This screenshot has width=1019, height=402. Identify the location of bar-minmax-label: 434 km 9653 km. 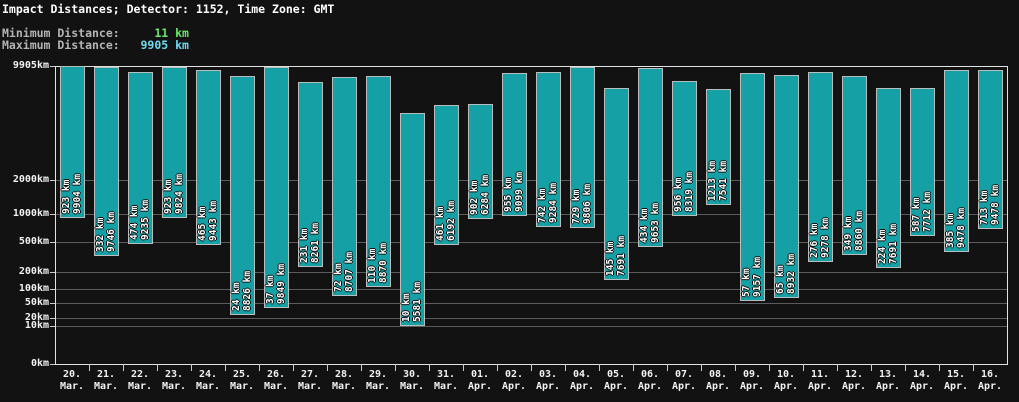
(650, 222).